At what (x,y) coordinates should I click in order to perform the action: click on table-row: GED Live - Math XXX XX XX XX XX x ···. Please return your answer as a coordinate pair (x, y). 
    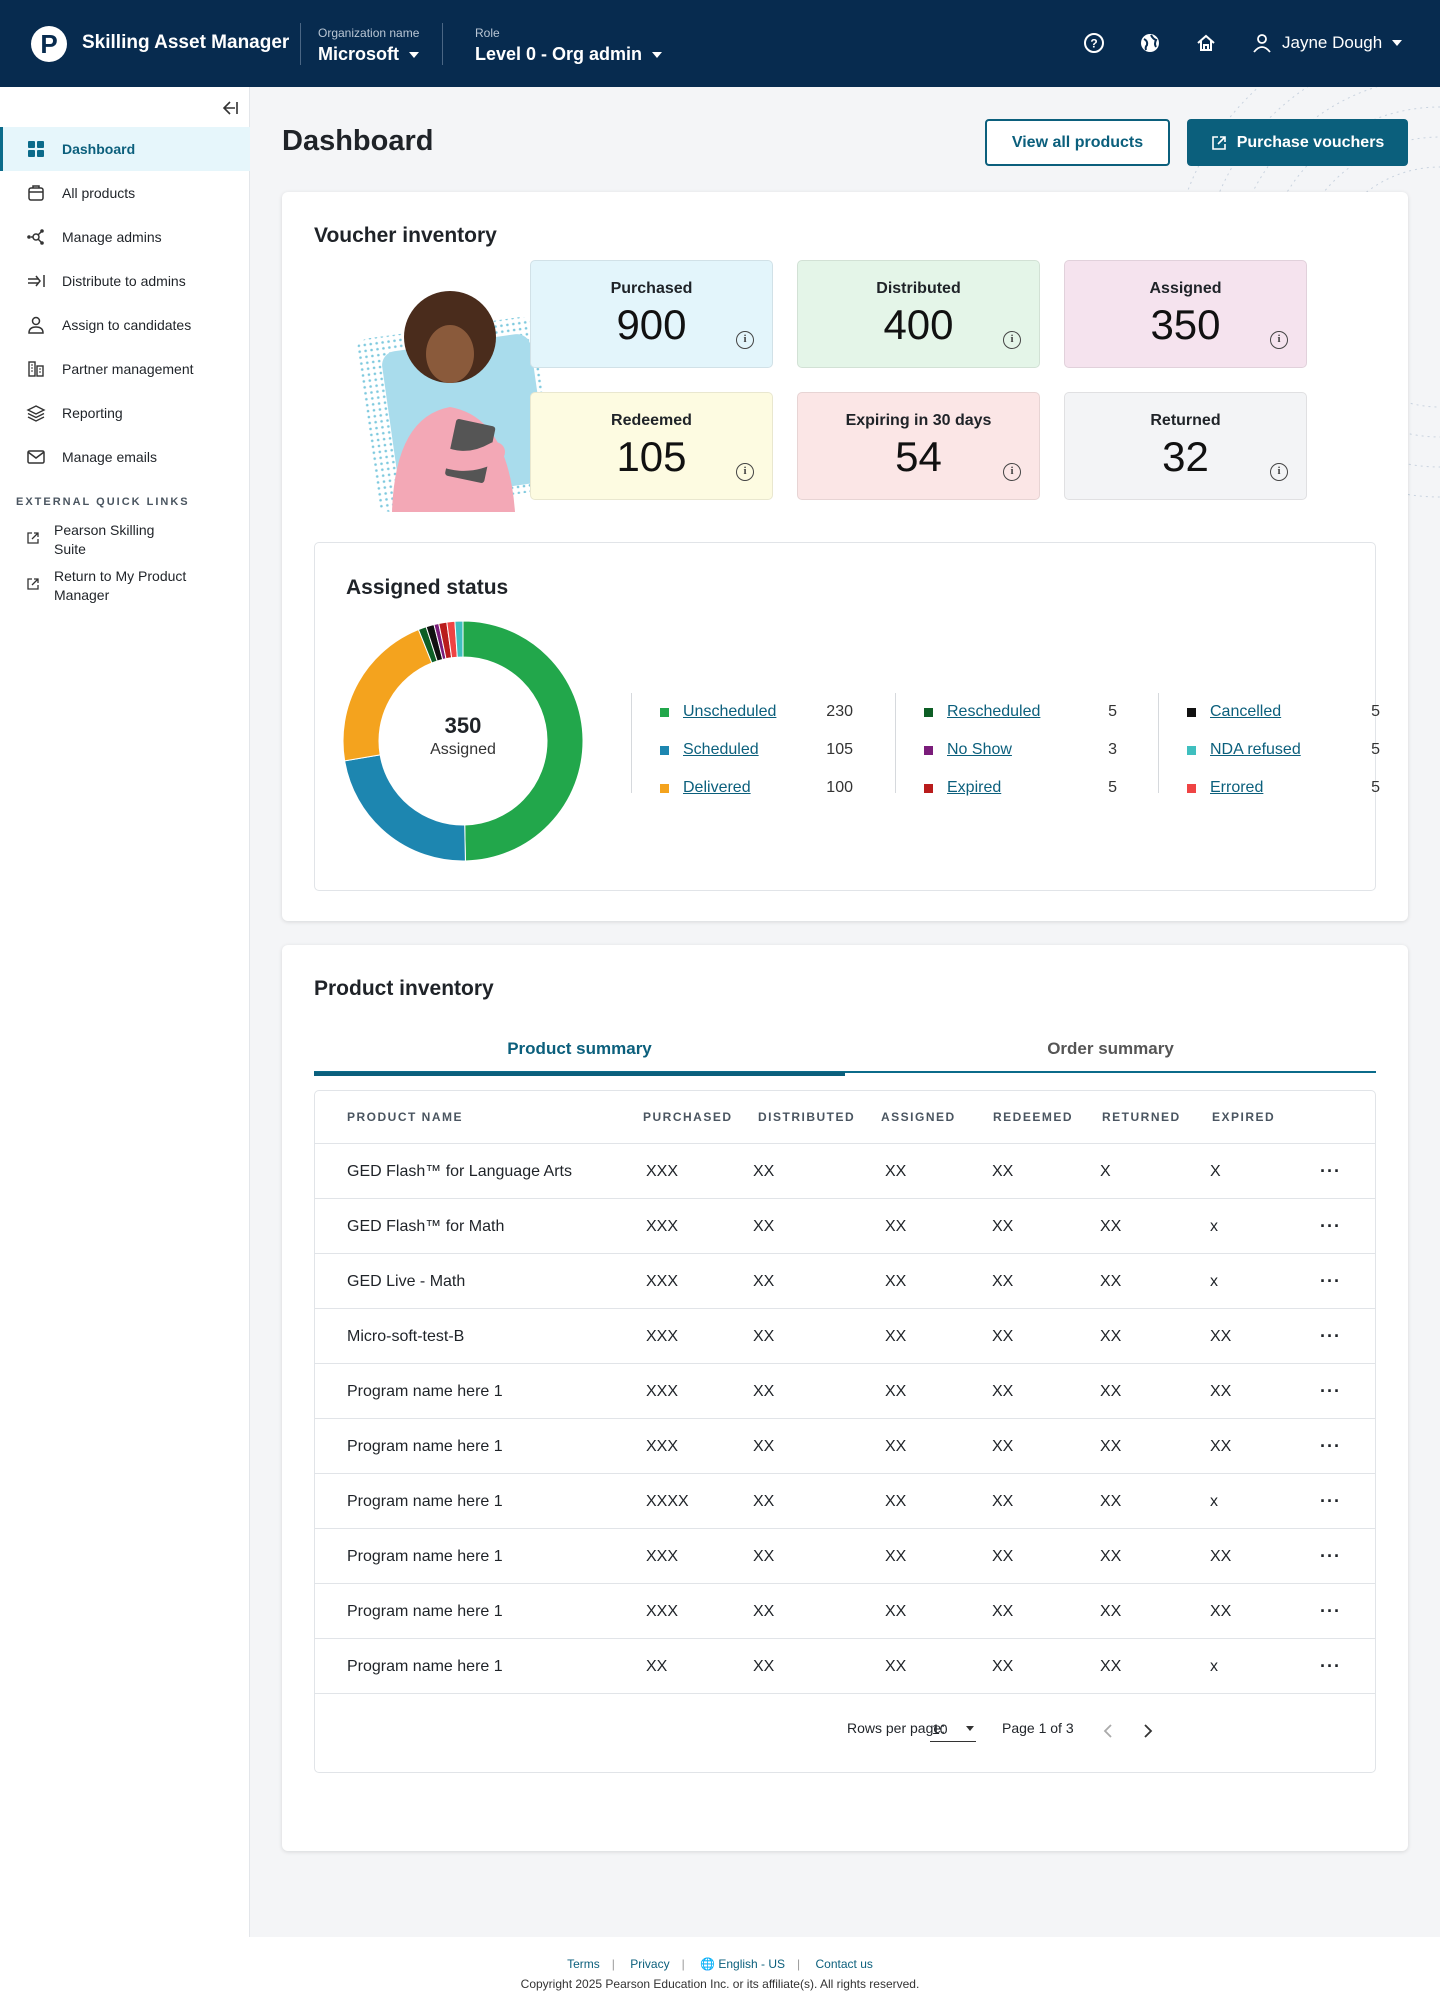
    Looking at the image, I should click on (845, 1281).